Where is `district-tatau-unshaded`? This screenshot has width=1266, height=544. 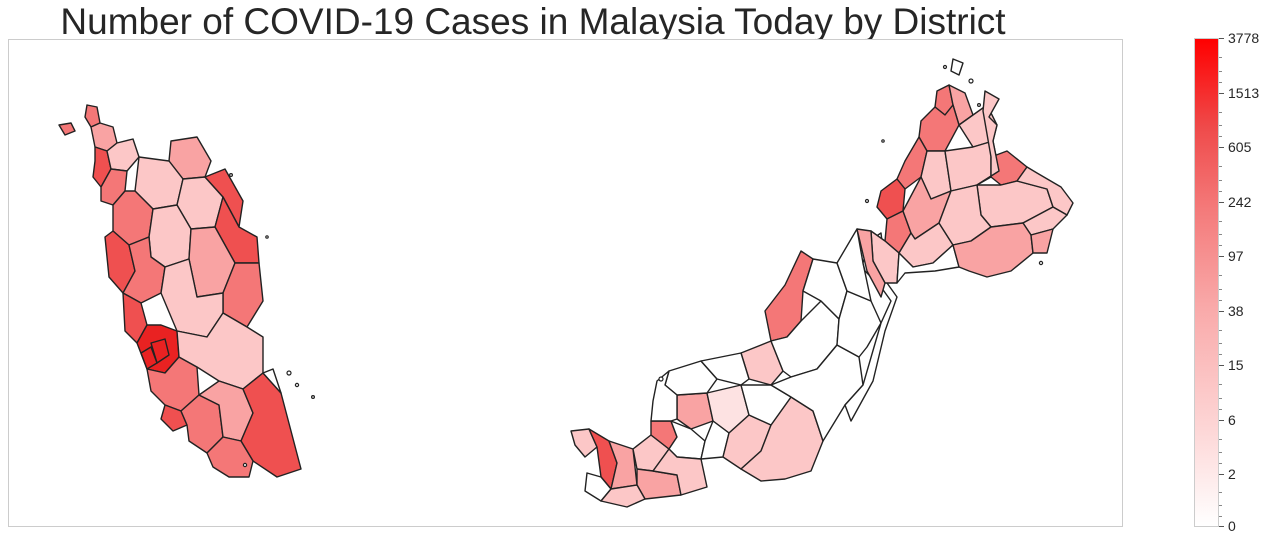 district-tatau-unshaded is located at coordinates (725, 369).